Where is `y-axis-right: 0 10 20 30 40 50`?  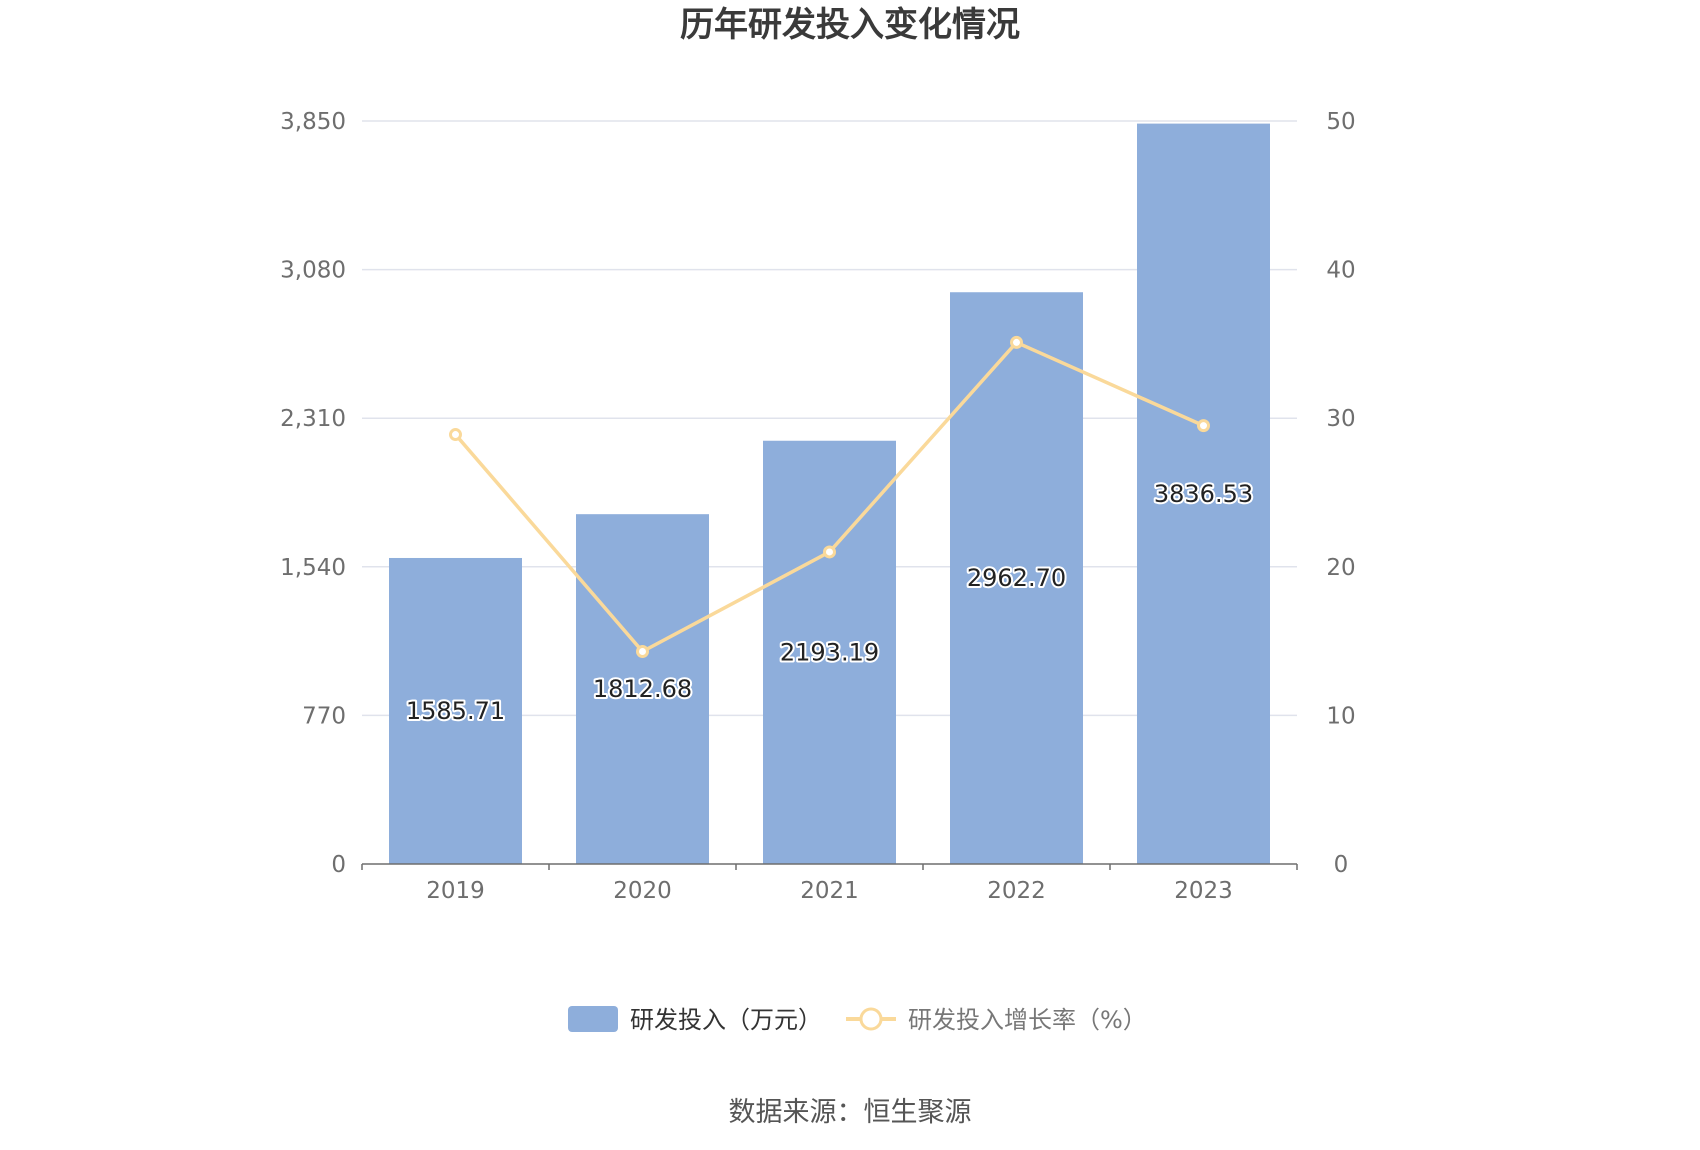
y-axis-right: 0 10 20 30 40 50 is located at coordinates (1340, 493).